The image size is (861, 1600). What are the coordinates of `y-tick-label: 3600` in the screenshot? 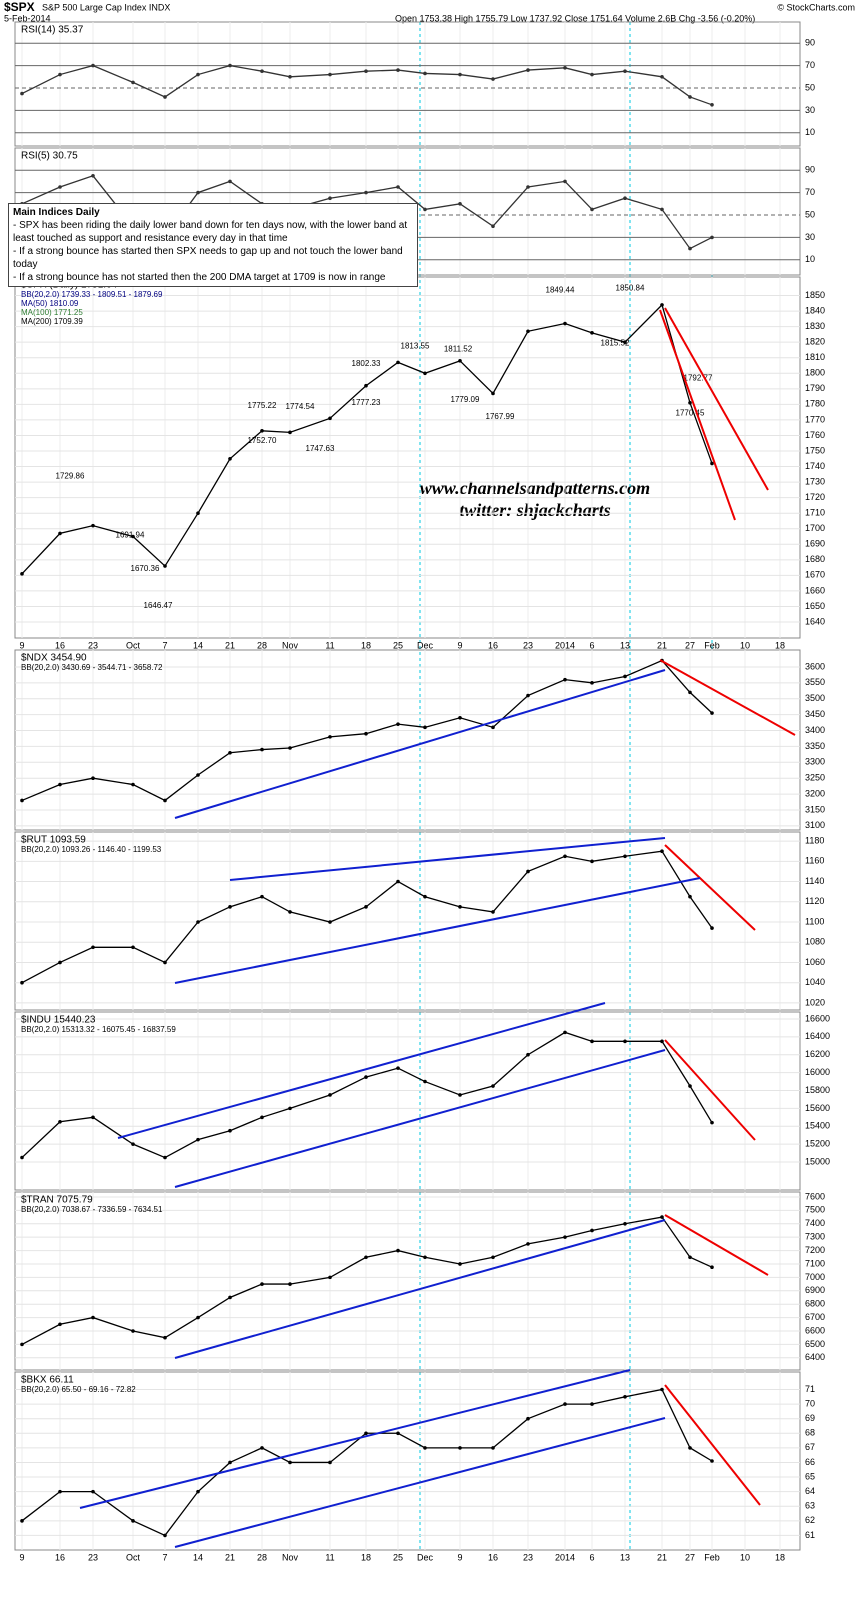 It's located at (815, 666).